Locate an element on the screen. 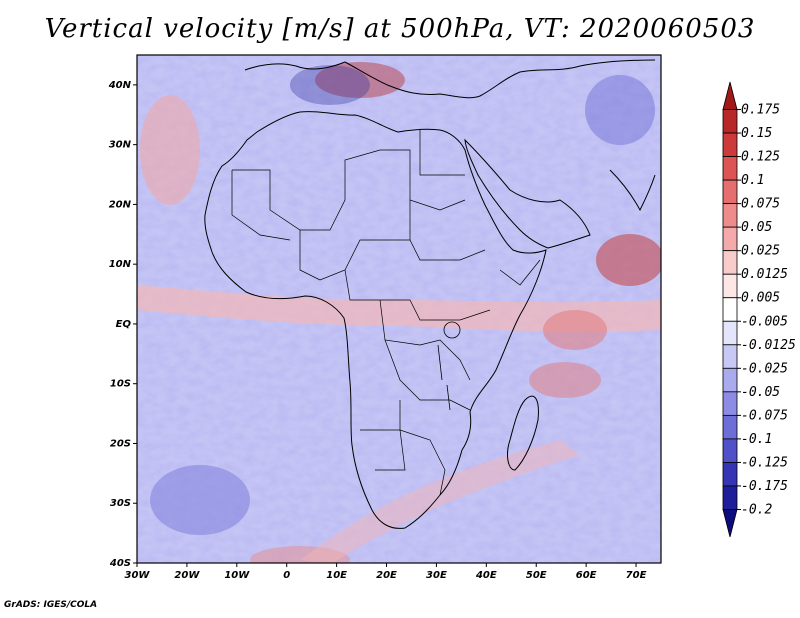  colorbar-label: 0.005 is located at coordinates (760, 298).